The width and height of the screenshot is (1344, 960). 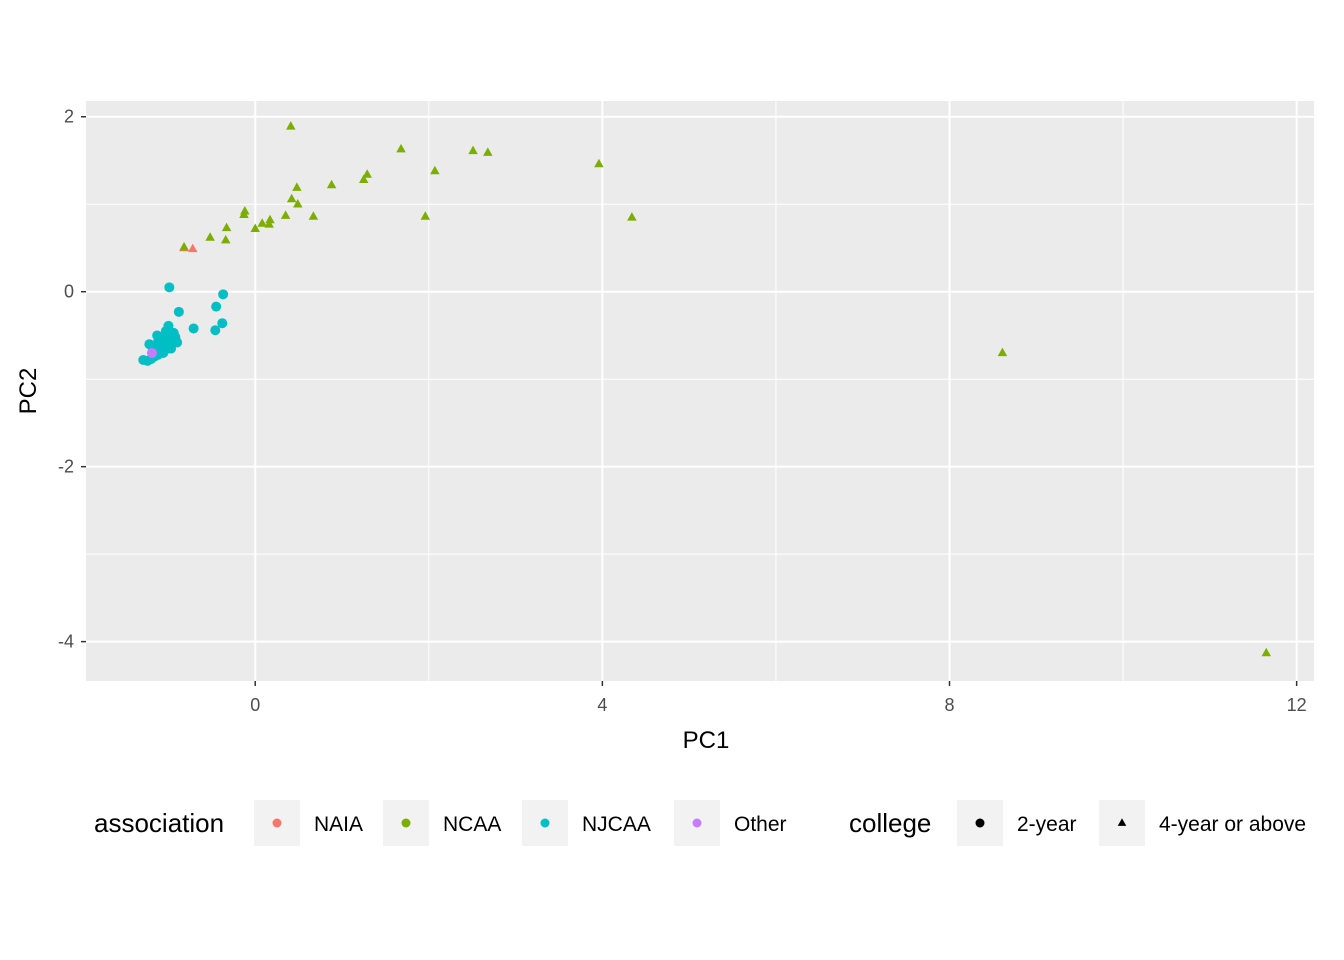 I want to click on legend-label-naia: NAIA, so click(x=338, y=824).